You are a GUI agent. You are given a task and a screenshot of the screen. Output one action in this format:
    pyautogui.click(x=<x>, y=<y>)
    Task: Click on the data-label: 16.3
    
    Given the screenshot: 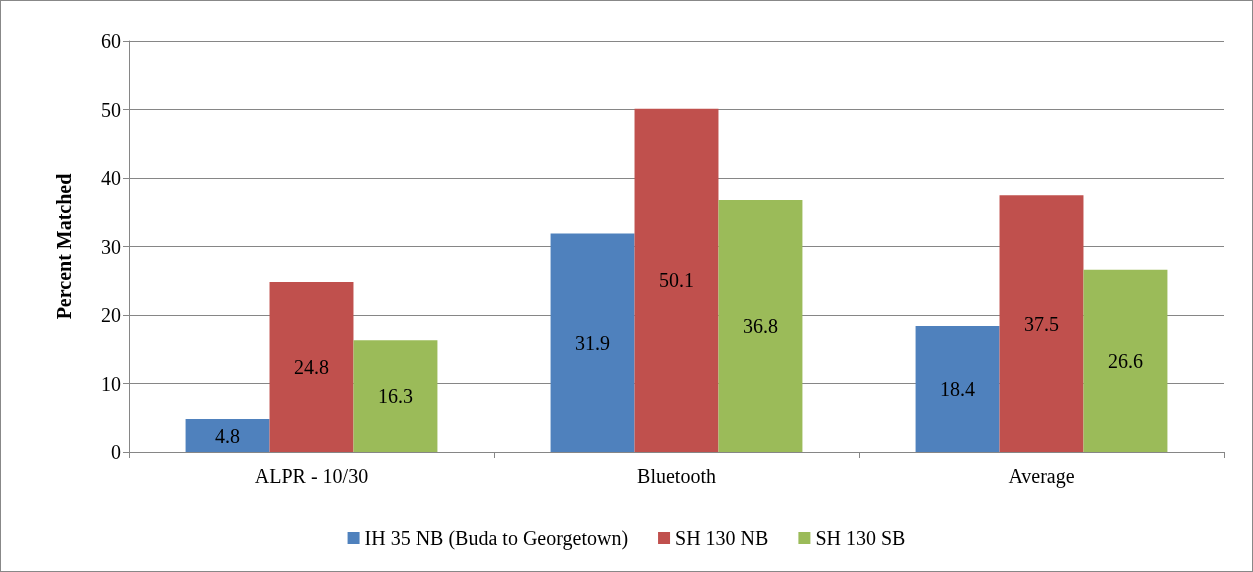 What is the action you would take?
    pyautogui.click(x=395, y=396)
    